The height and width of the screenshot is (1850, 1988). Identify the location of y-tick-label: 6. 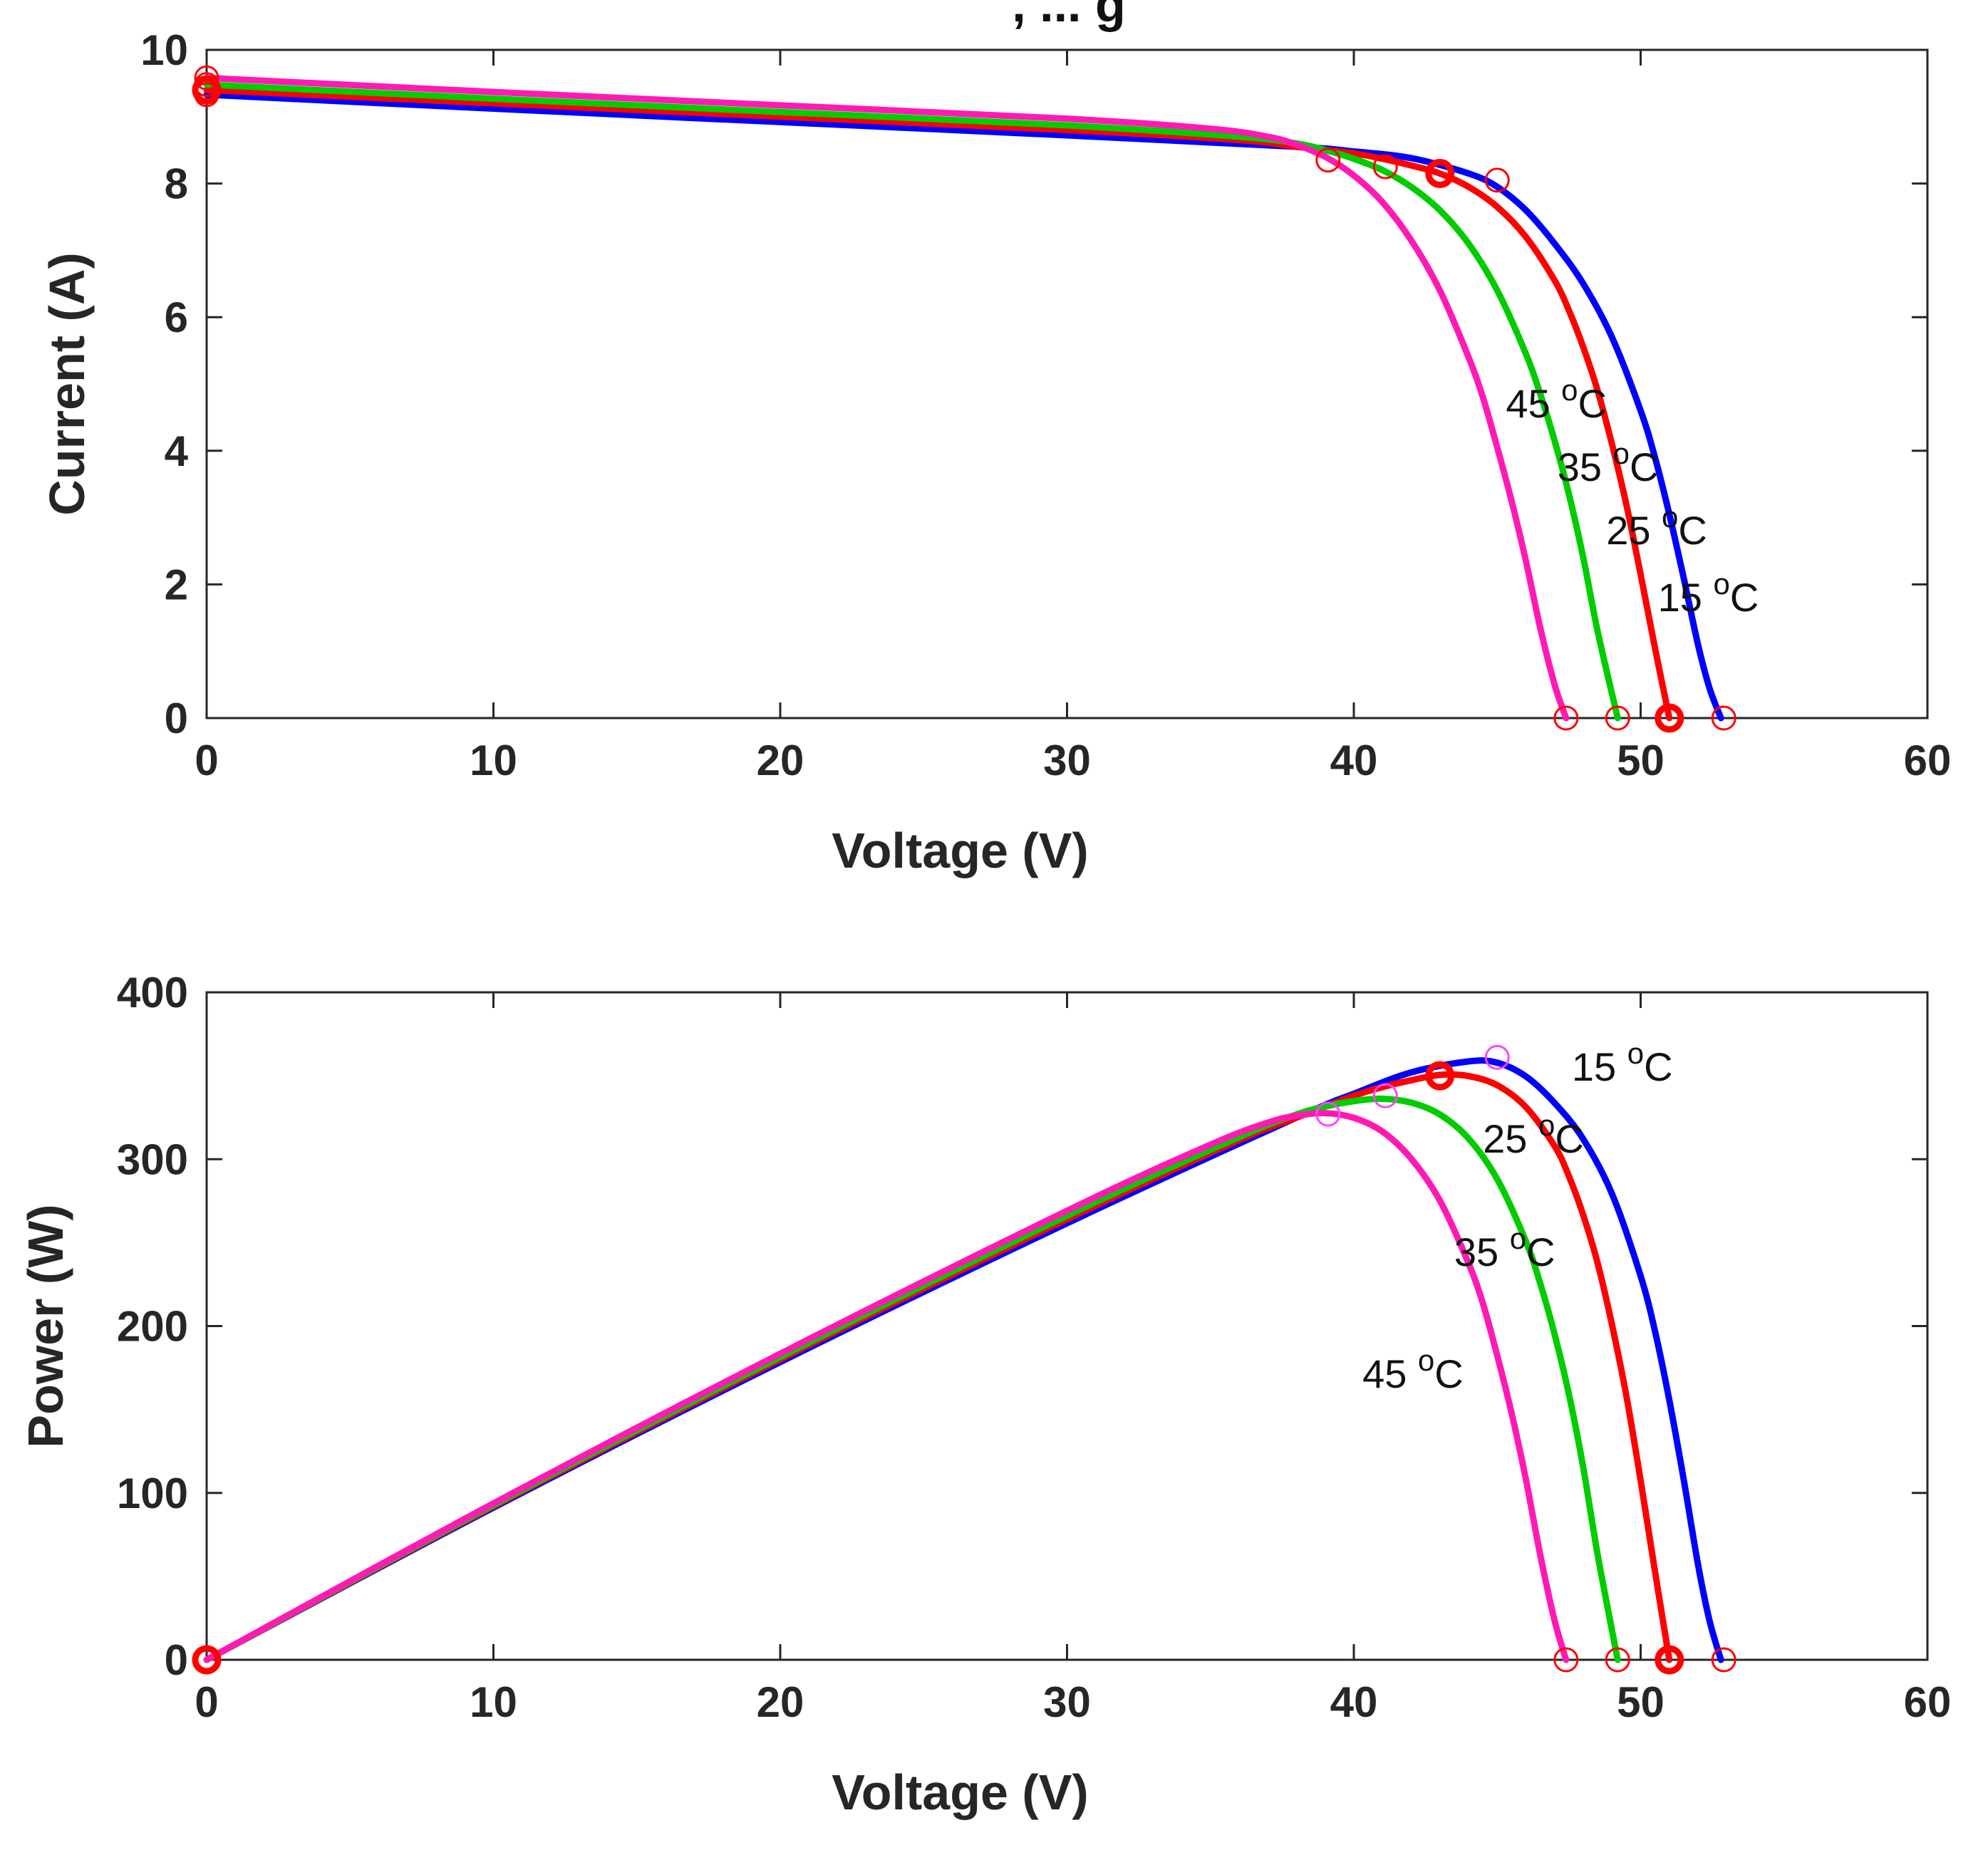
(176, 317).